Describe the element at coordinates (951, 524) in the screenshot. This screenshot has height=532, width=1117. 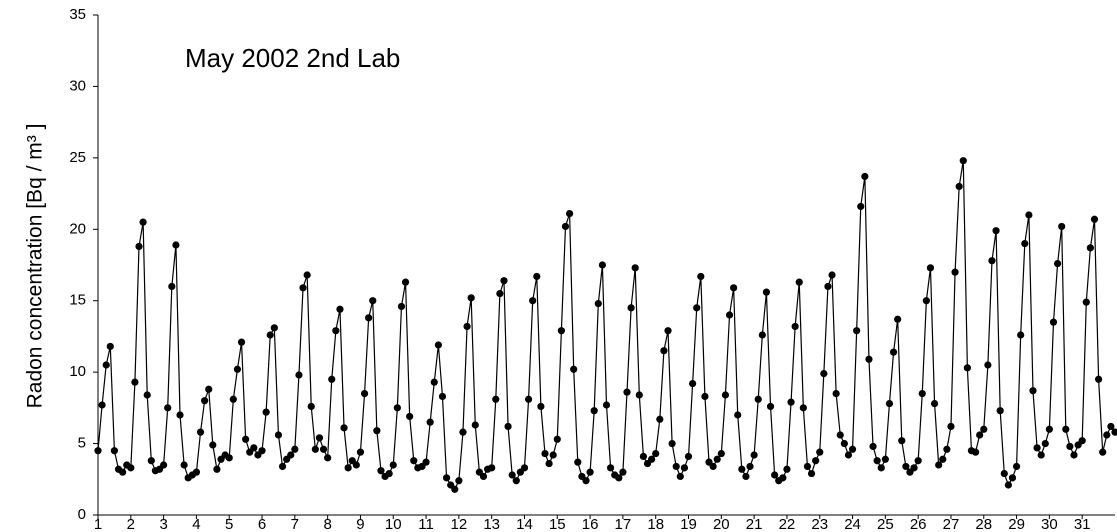
I see `x-tick-label: 27` at that location.